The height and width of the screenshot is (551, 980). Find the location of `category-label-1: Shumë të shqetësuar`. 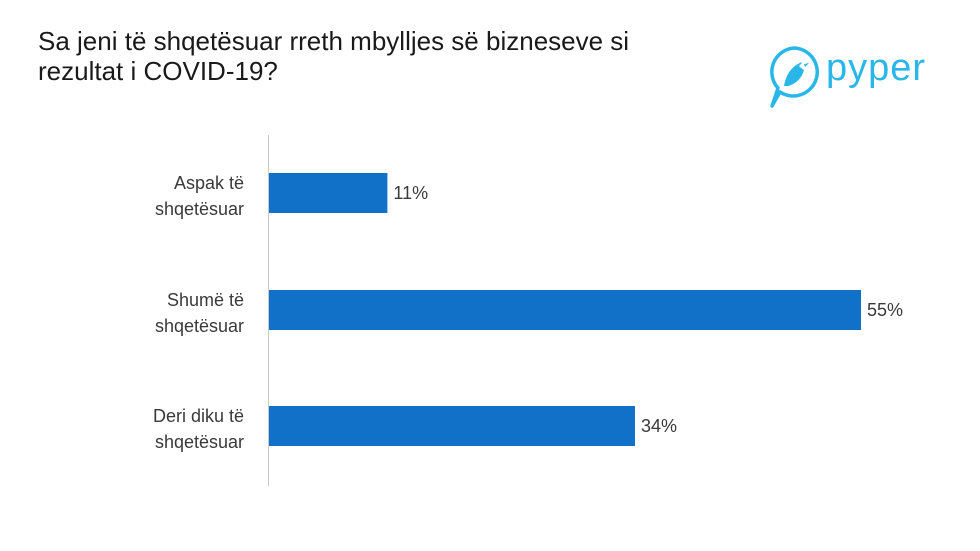

category-label-1: Shumë të shqetësuar is located at coordinates (199, 313).